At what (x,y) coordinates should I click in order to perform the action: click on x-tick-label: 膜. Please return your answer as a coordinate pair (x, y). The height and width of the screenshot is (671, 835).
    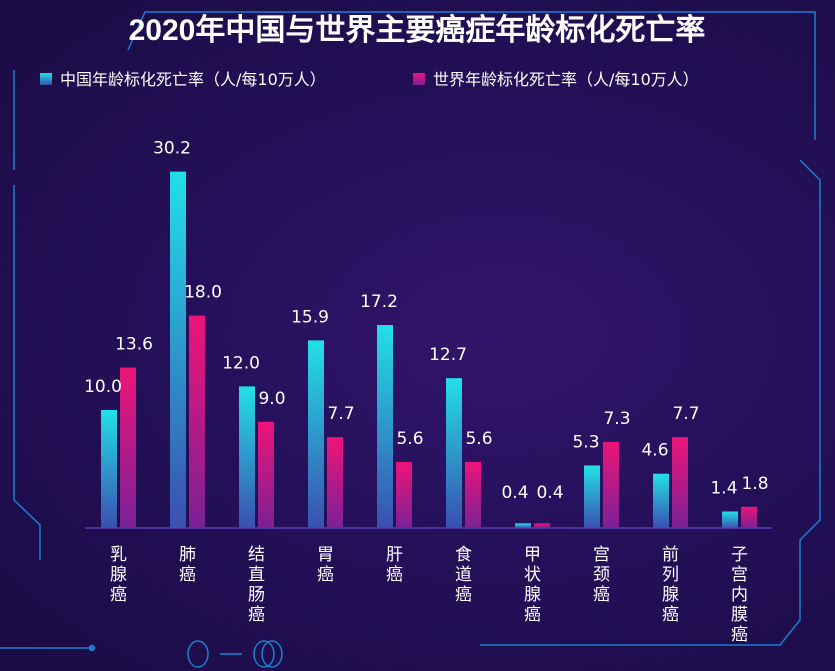
    Looking at the image, I should click on (739, 615).